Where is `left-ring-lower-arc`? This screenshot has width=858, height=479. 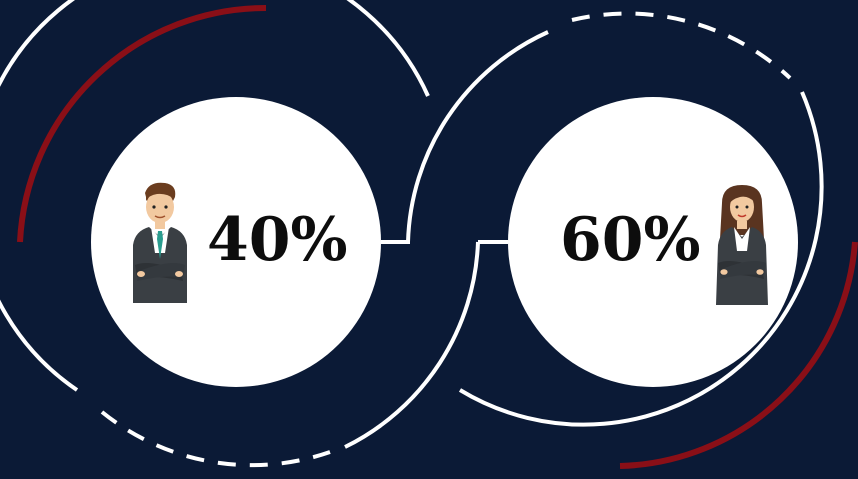
left-ring-lower-arc is located at coordinates (412, 345).